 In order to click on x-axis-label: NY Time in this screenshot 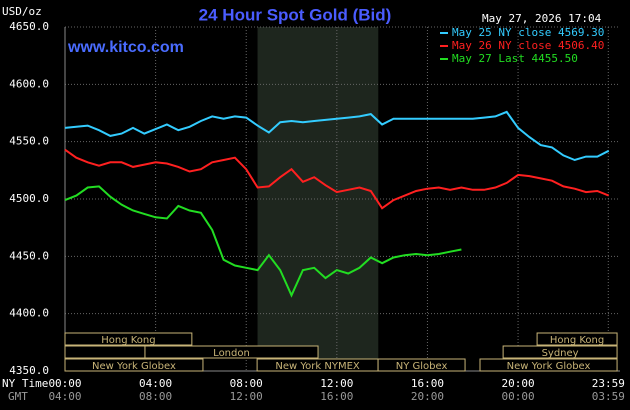, I will do `click(25, 383)`.